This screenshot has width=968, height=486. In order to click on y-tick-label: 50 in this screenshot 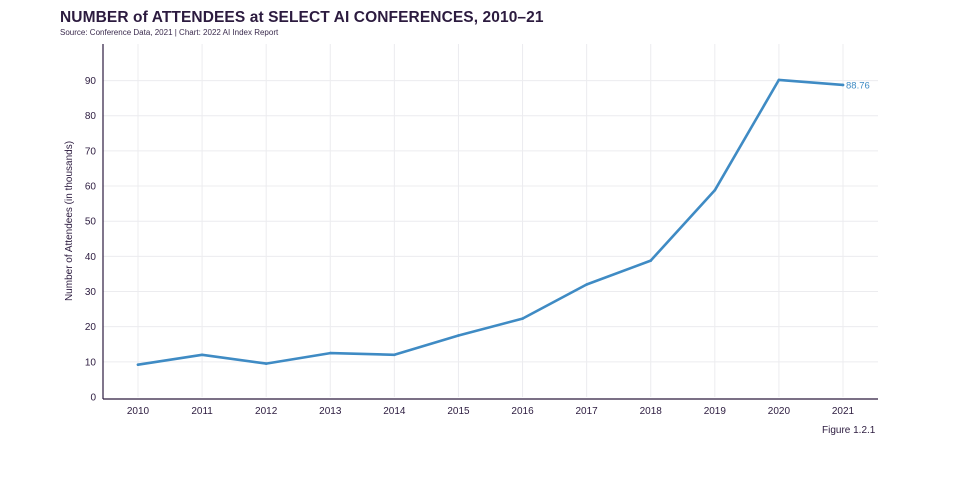, I will do `click(91, 222)`.